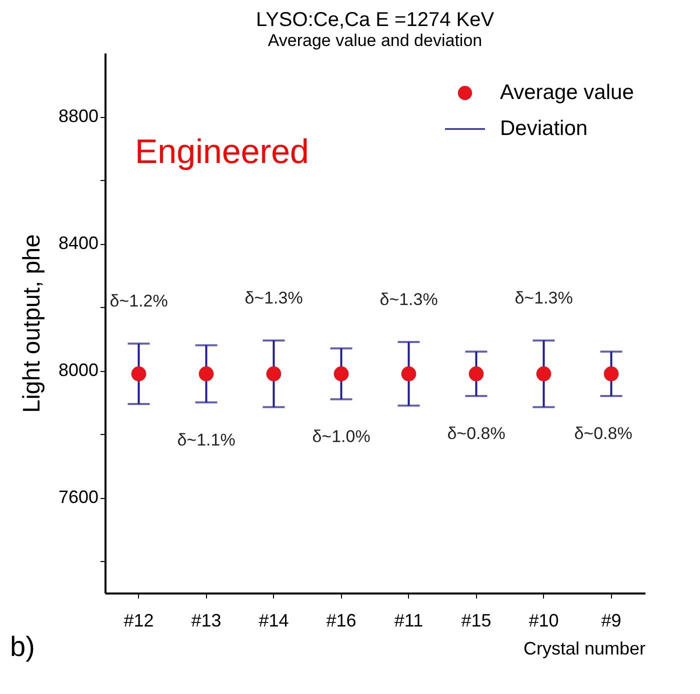 Image resolution: width=700 pixels, height=694 pixels. What do you see at coordinates (22, 646) in the screenshot?
I see `text: b)` at bounding box center [22, 646].